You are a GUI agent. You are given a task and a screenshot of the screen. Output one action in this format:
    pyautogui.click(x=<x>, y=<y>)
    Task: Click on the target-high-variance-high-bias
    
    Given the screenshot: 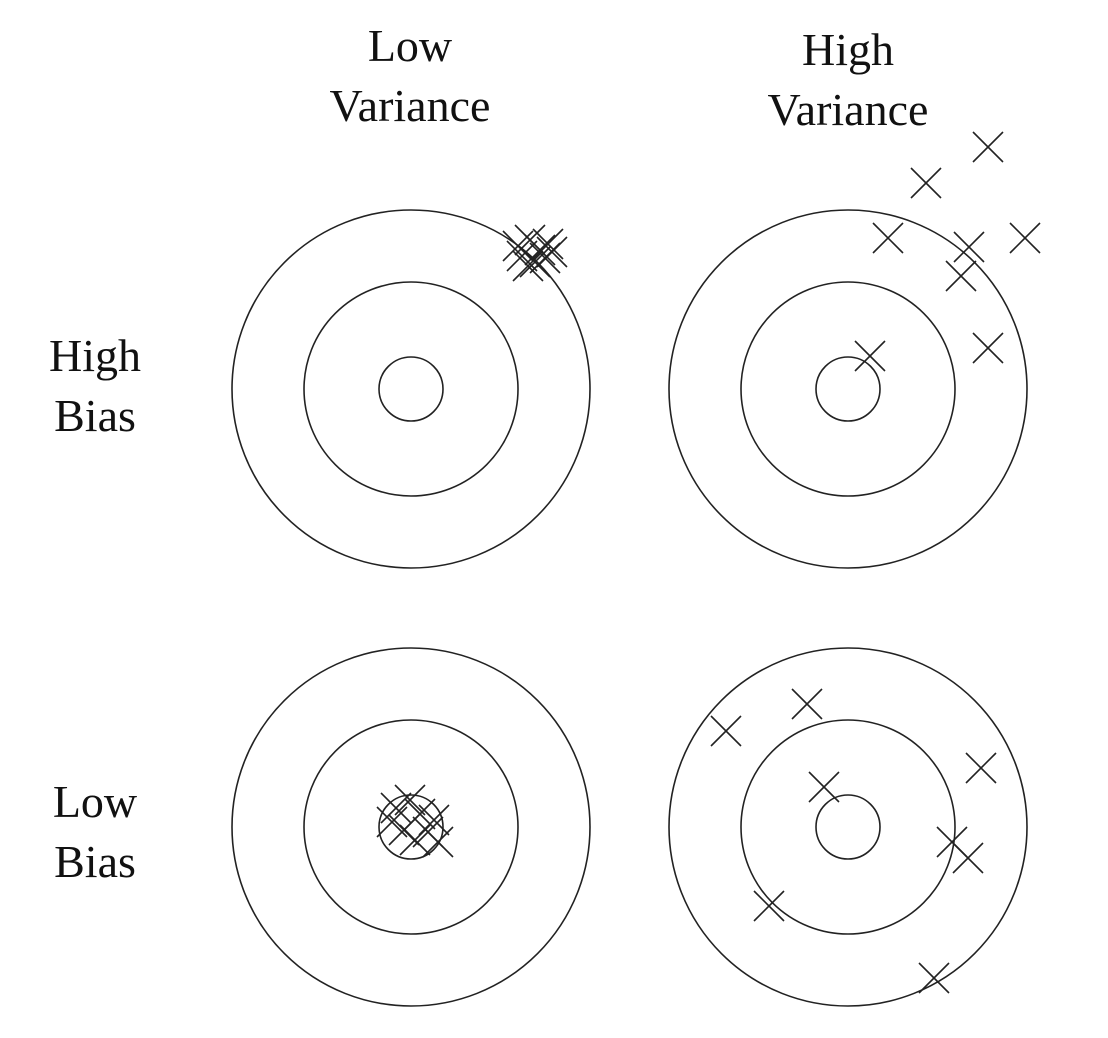 What is the action you would take?
    pyautogui.click(x=848, y=389)
    